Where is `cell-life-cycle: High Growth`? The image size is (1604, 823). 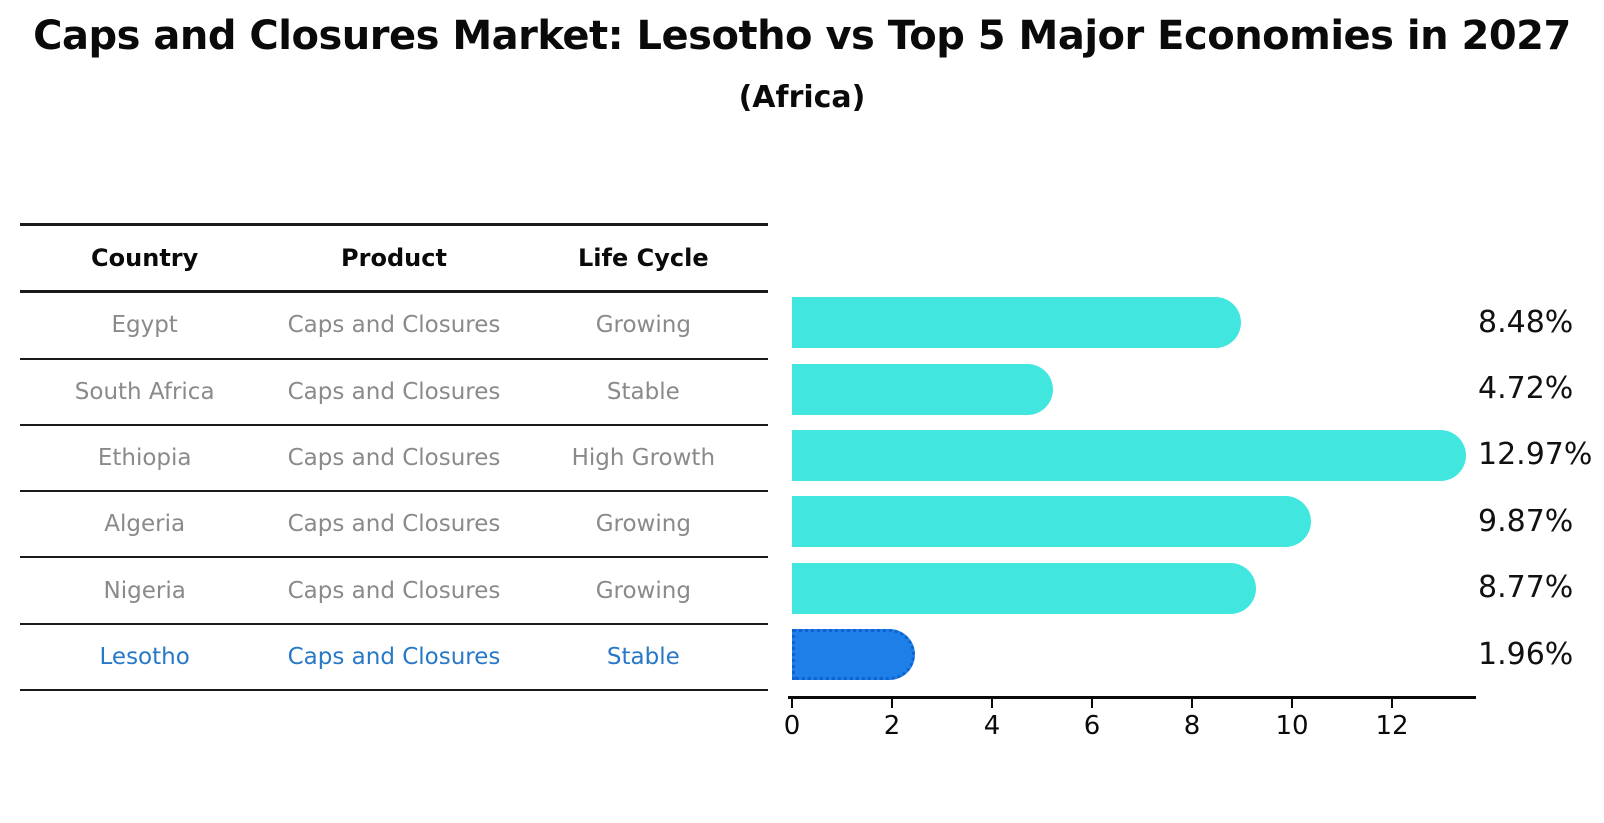
cell-life-cycle: High Growth is located at coordinates (643, 457).